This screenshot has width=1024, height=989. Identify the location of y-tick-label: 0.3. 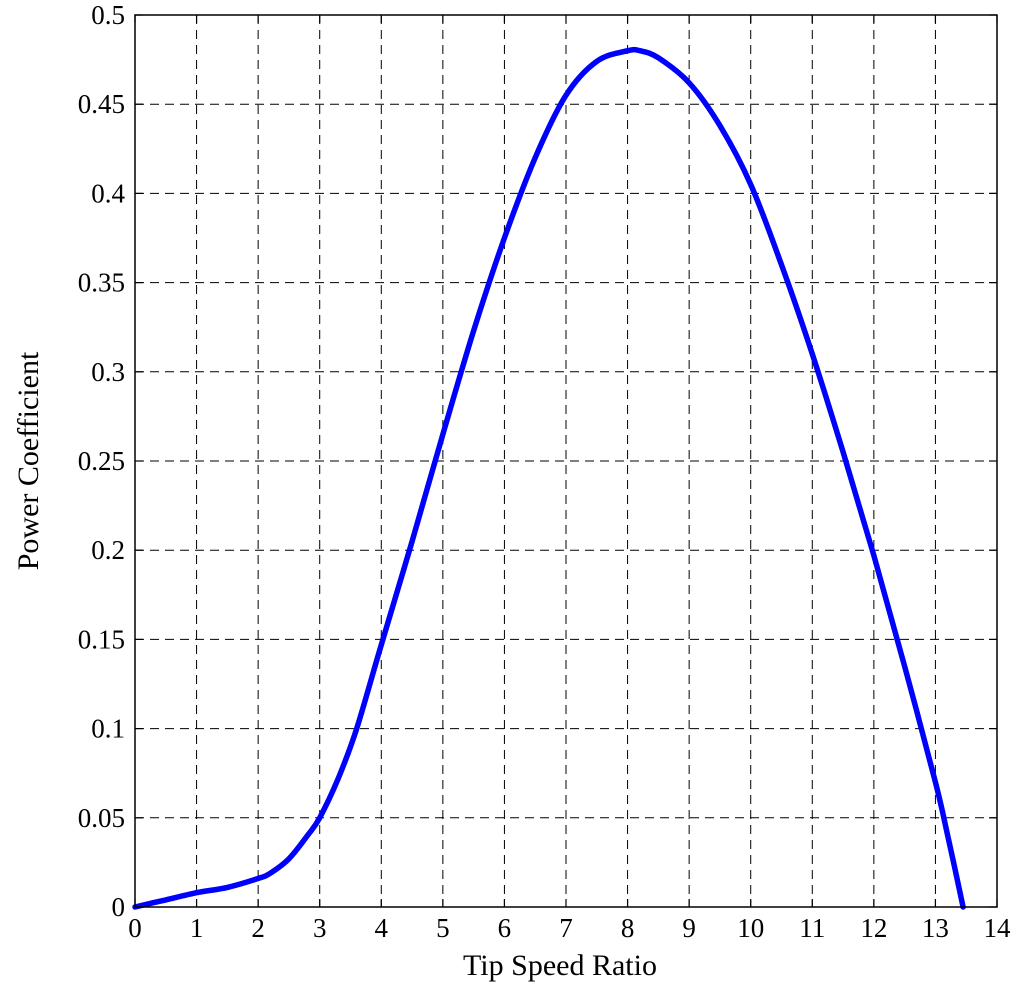
(108, 372).